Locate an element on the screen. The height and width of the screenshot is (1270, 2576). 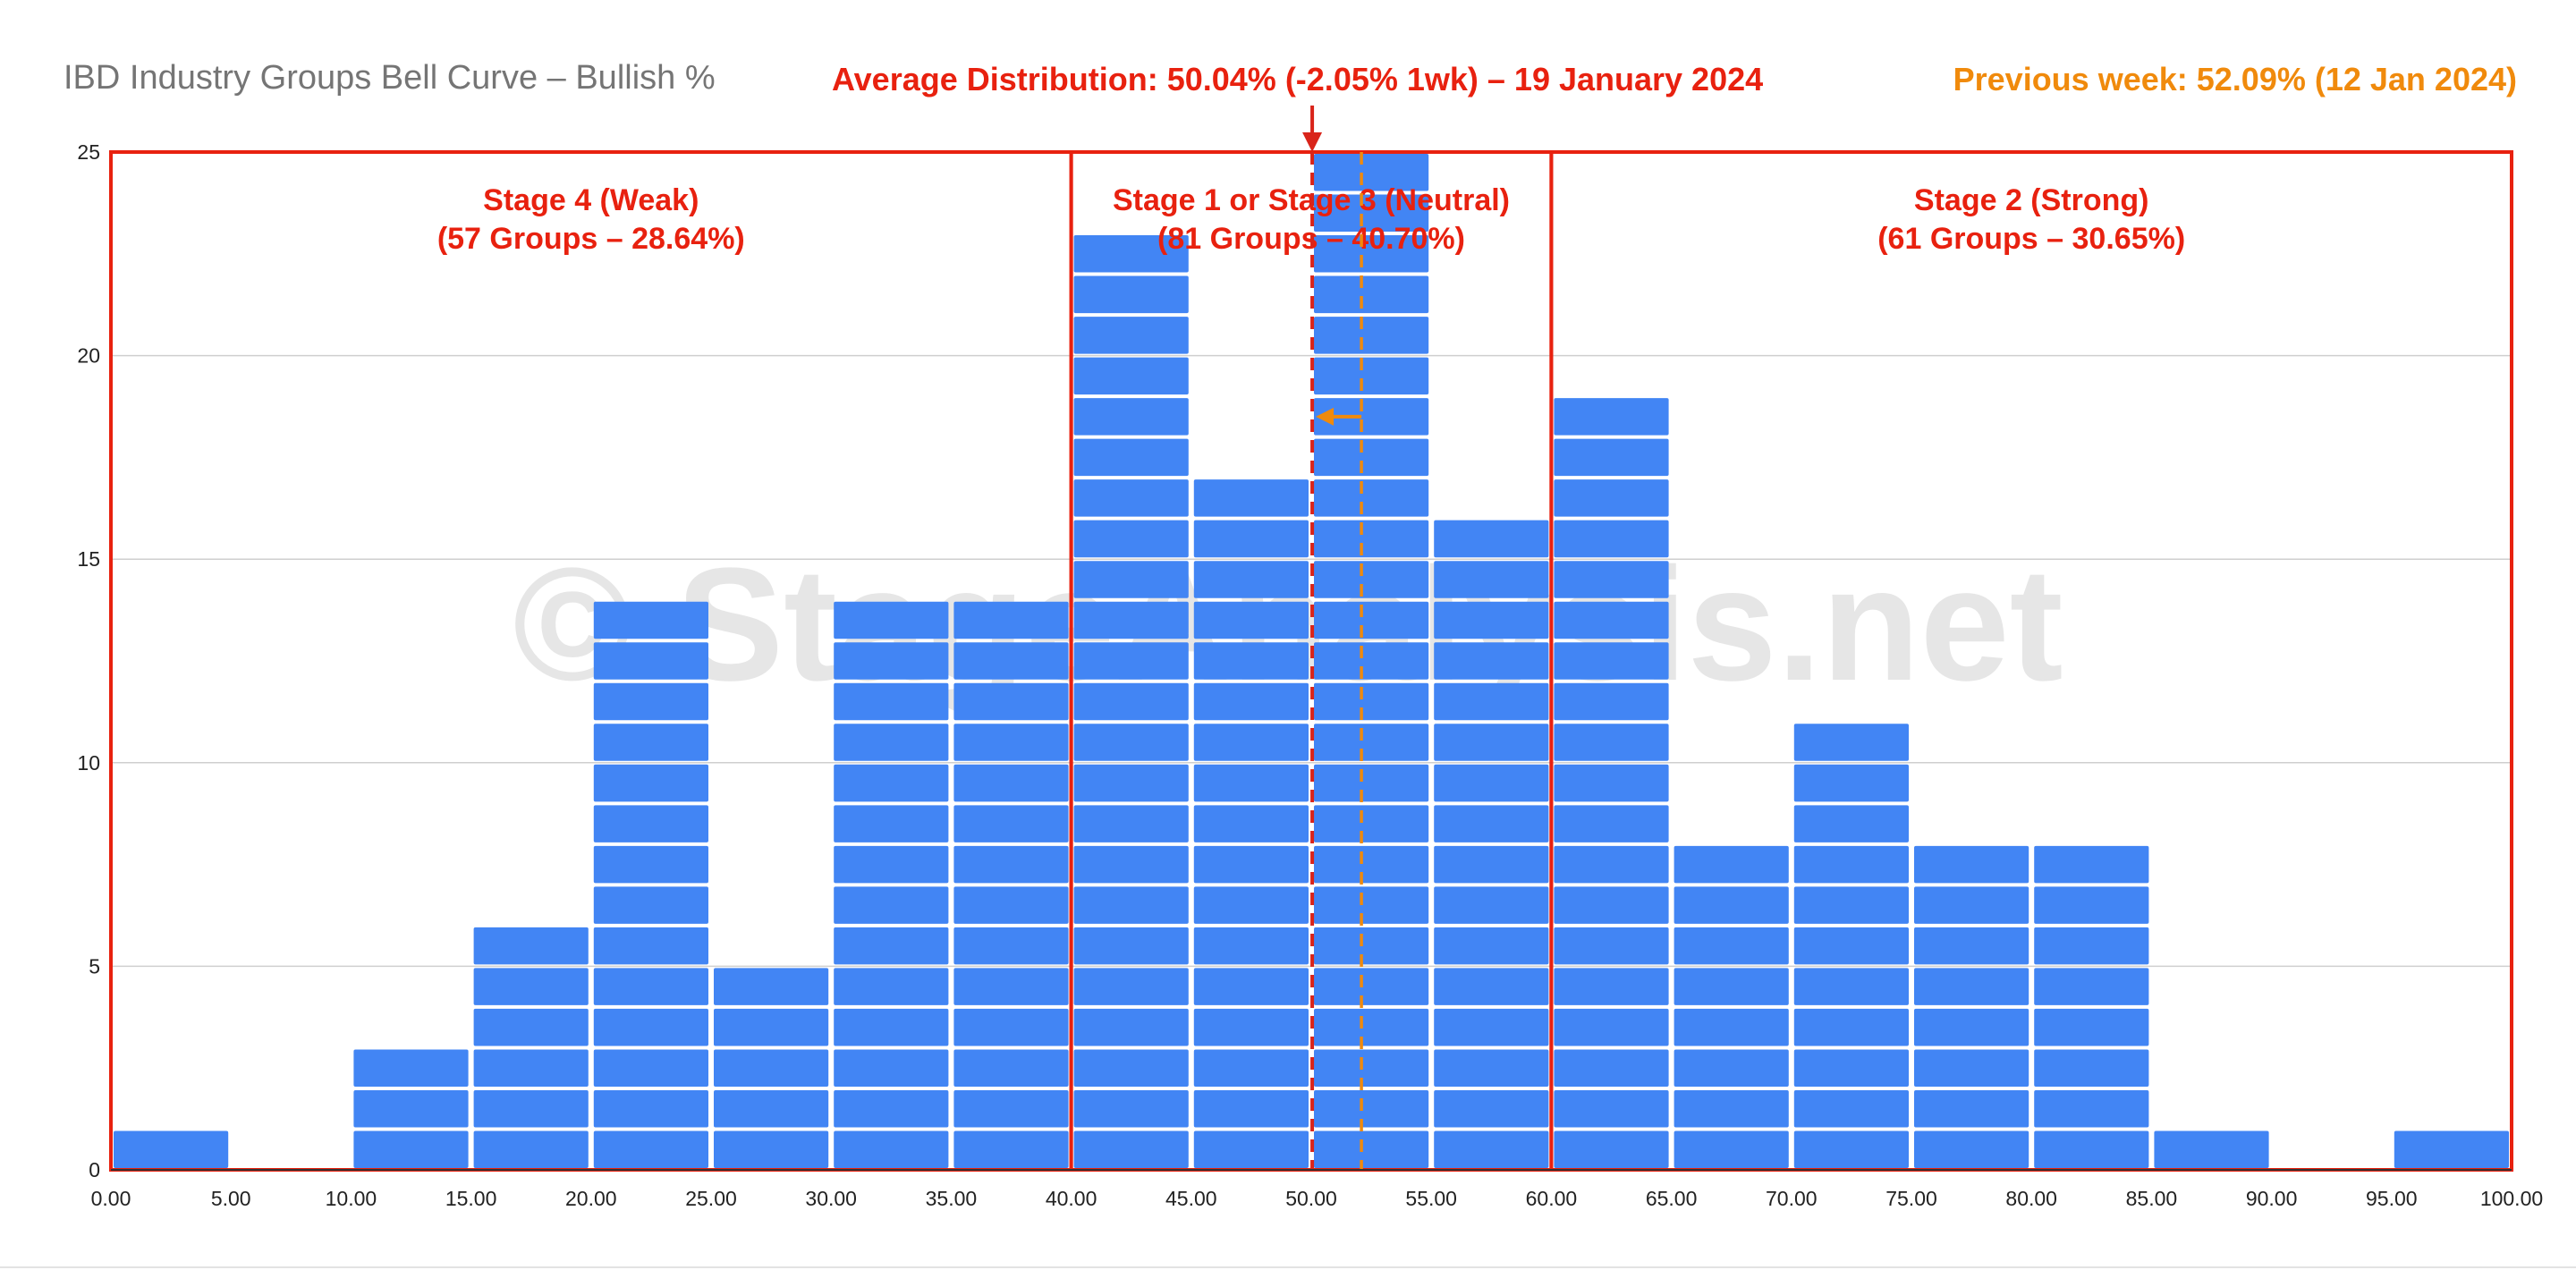
y-tick-label: 5 is located at coordinates (94, 966).